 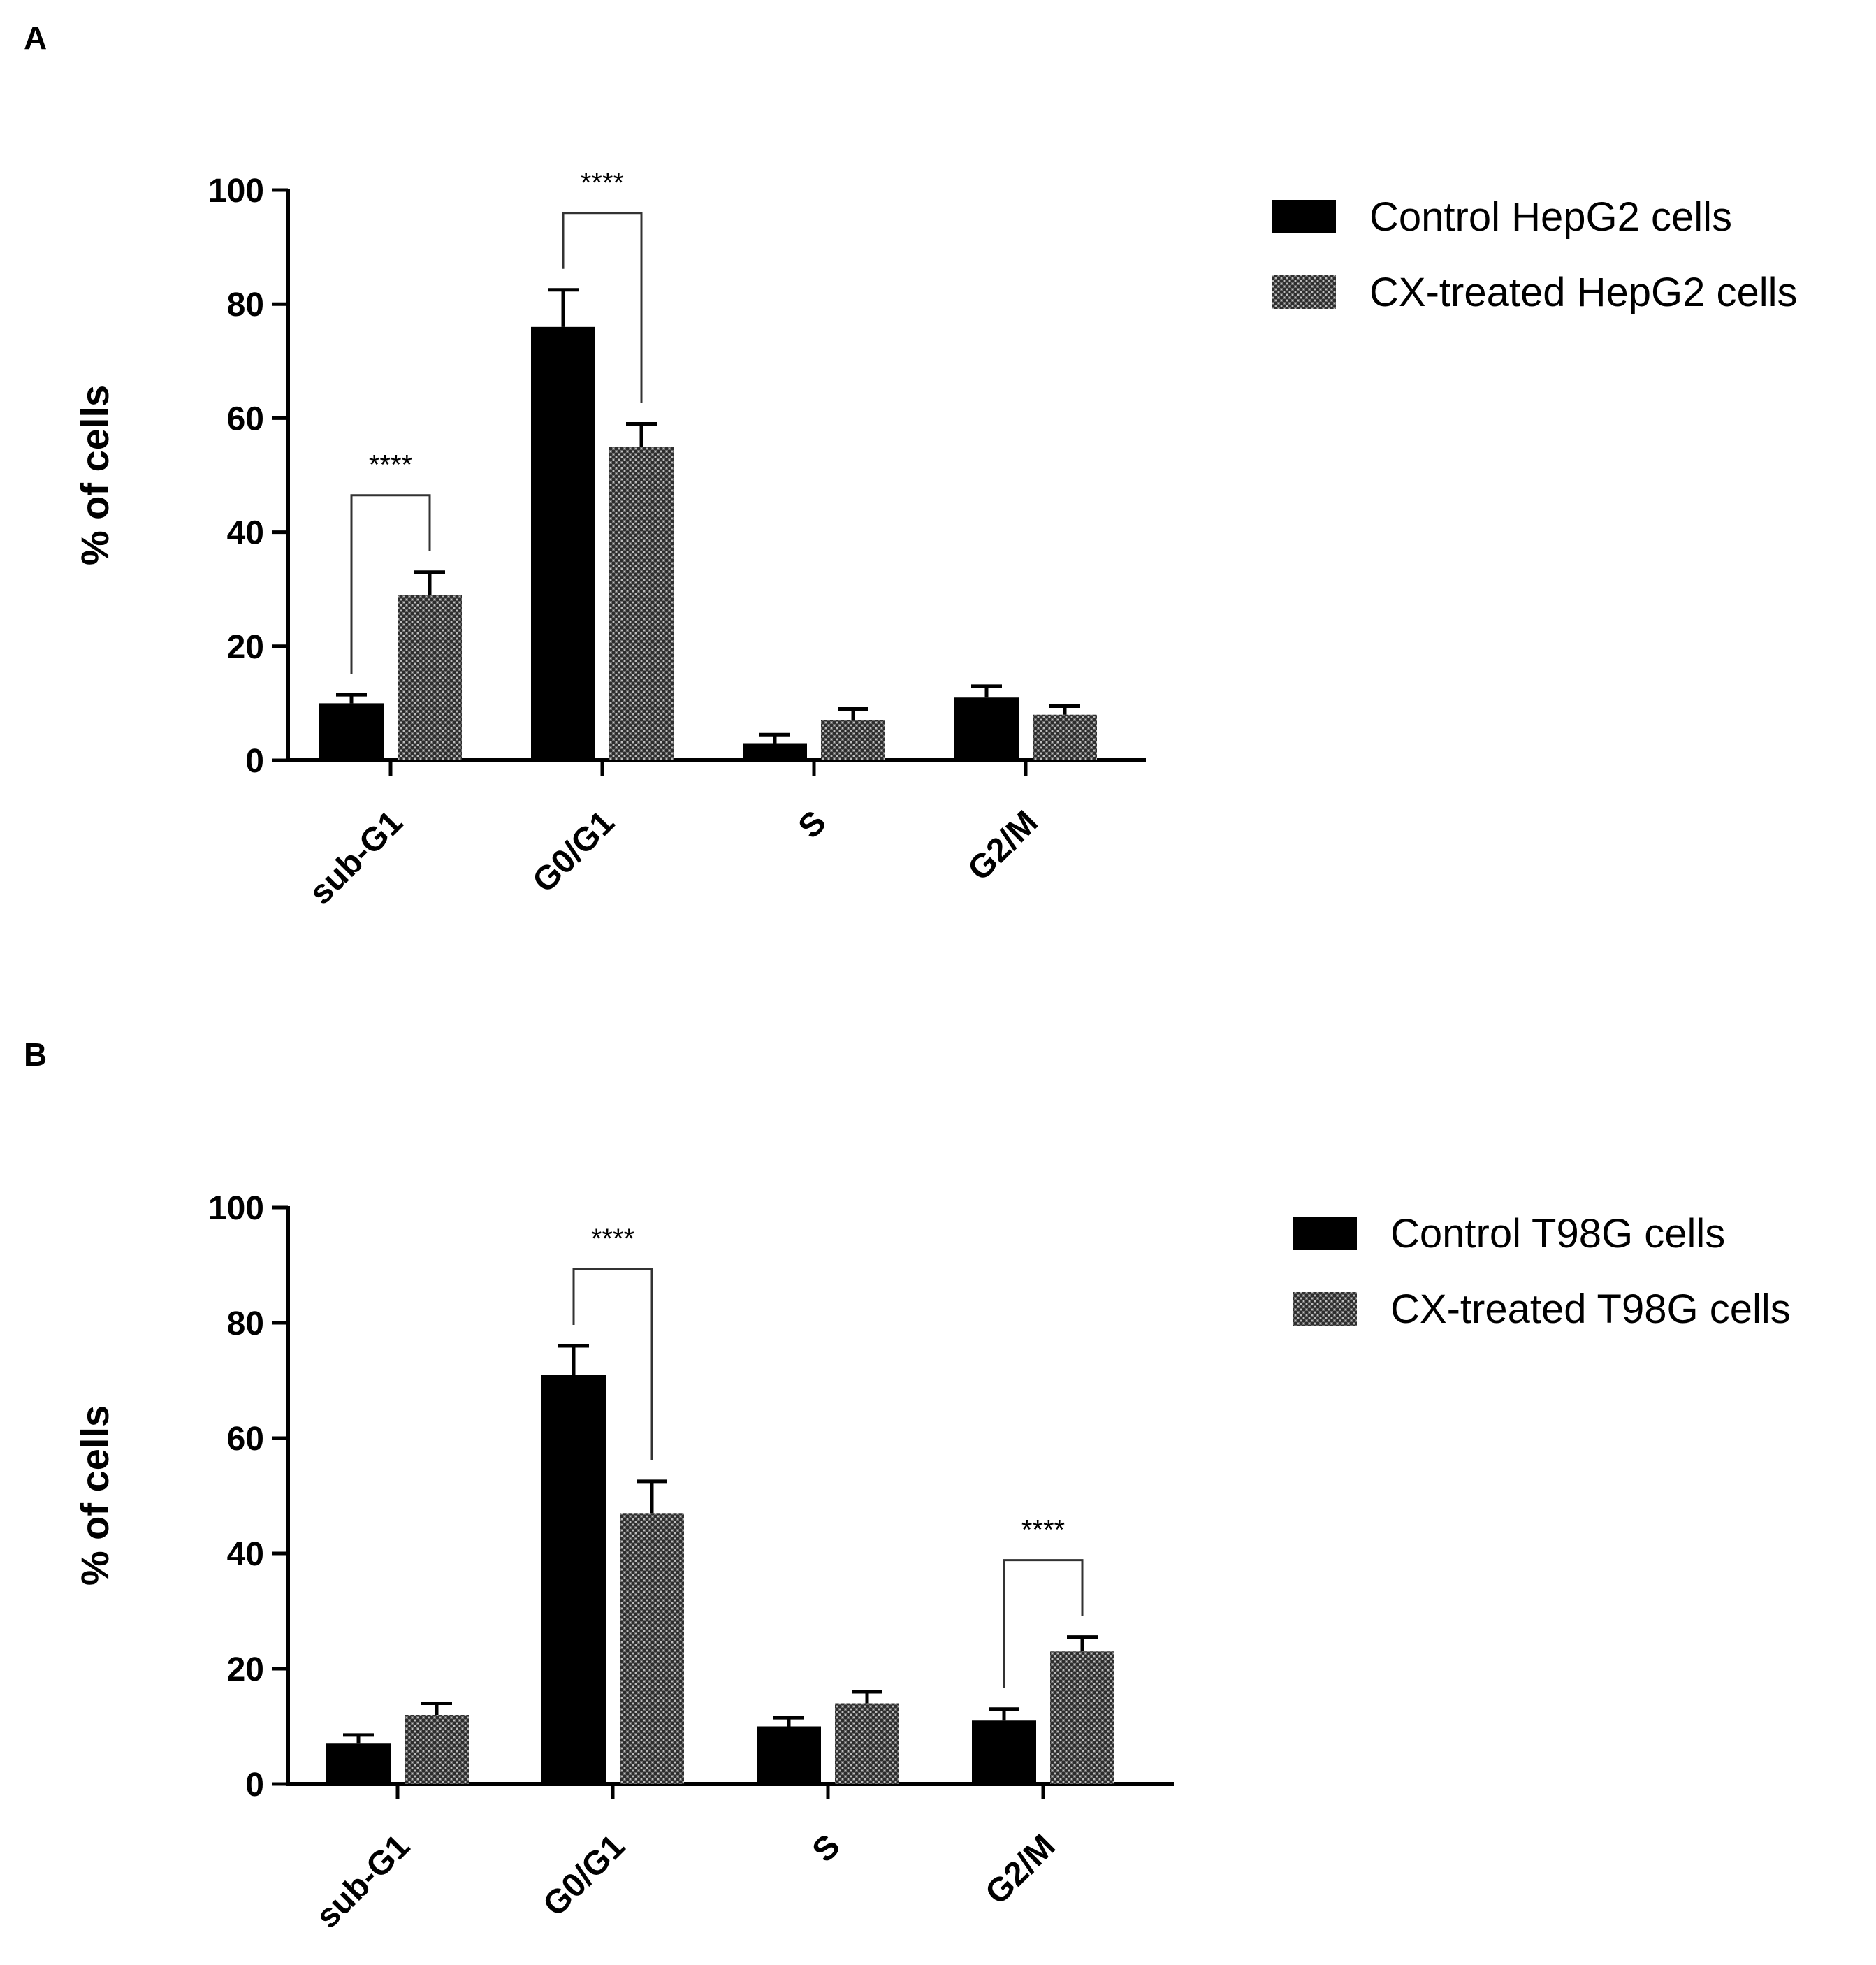 I want to click on legend-label: Control T98G cells, so click(x=1557, y=1233).